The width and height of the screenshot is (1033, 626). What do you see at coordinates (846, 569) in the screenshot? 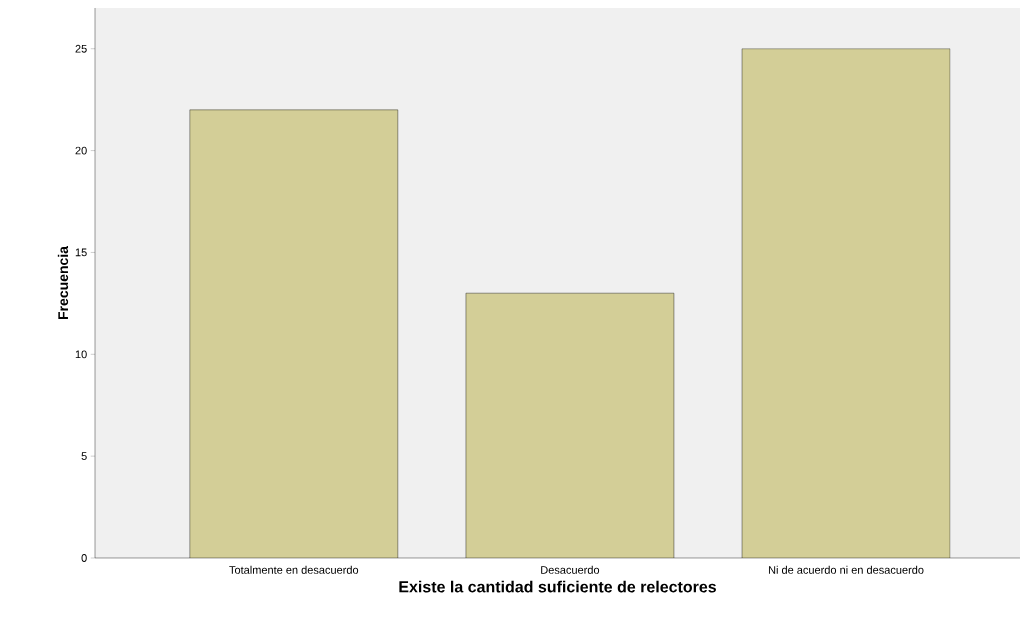
I see `x-tick-label: Ni de acuerdo ni en desacuerdo` at bounding box center [846, 569].